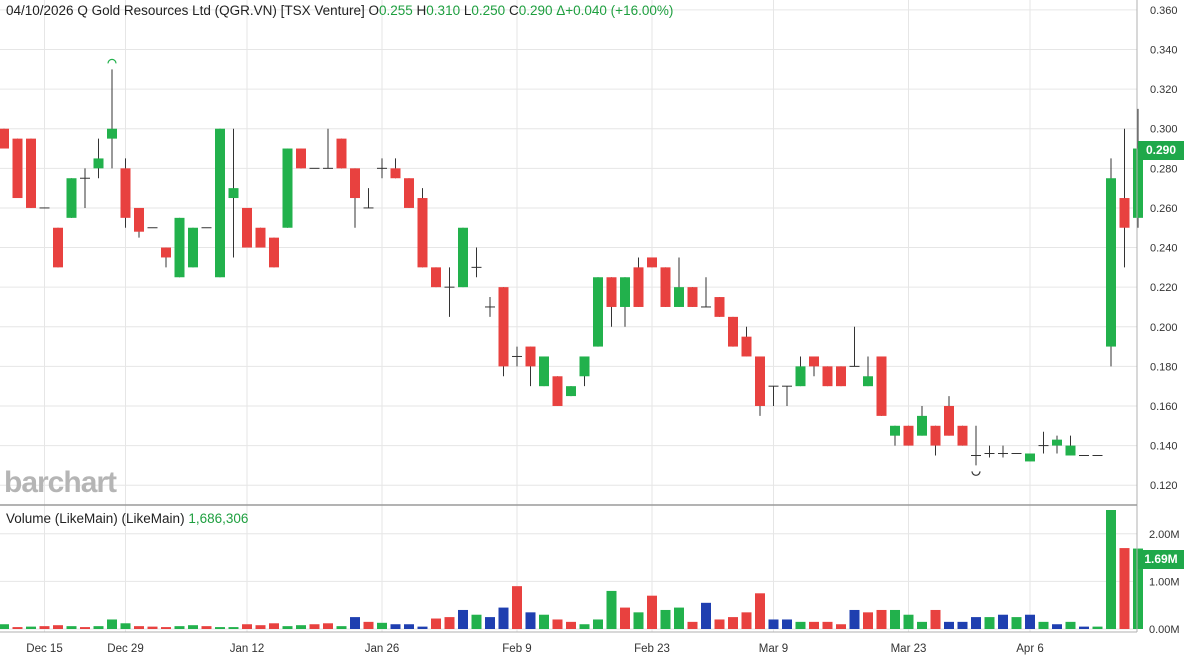 The width and height of the screenshot is (1188, 661). I want to click on header-high-label: H, so click(421, 10).